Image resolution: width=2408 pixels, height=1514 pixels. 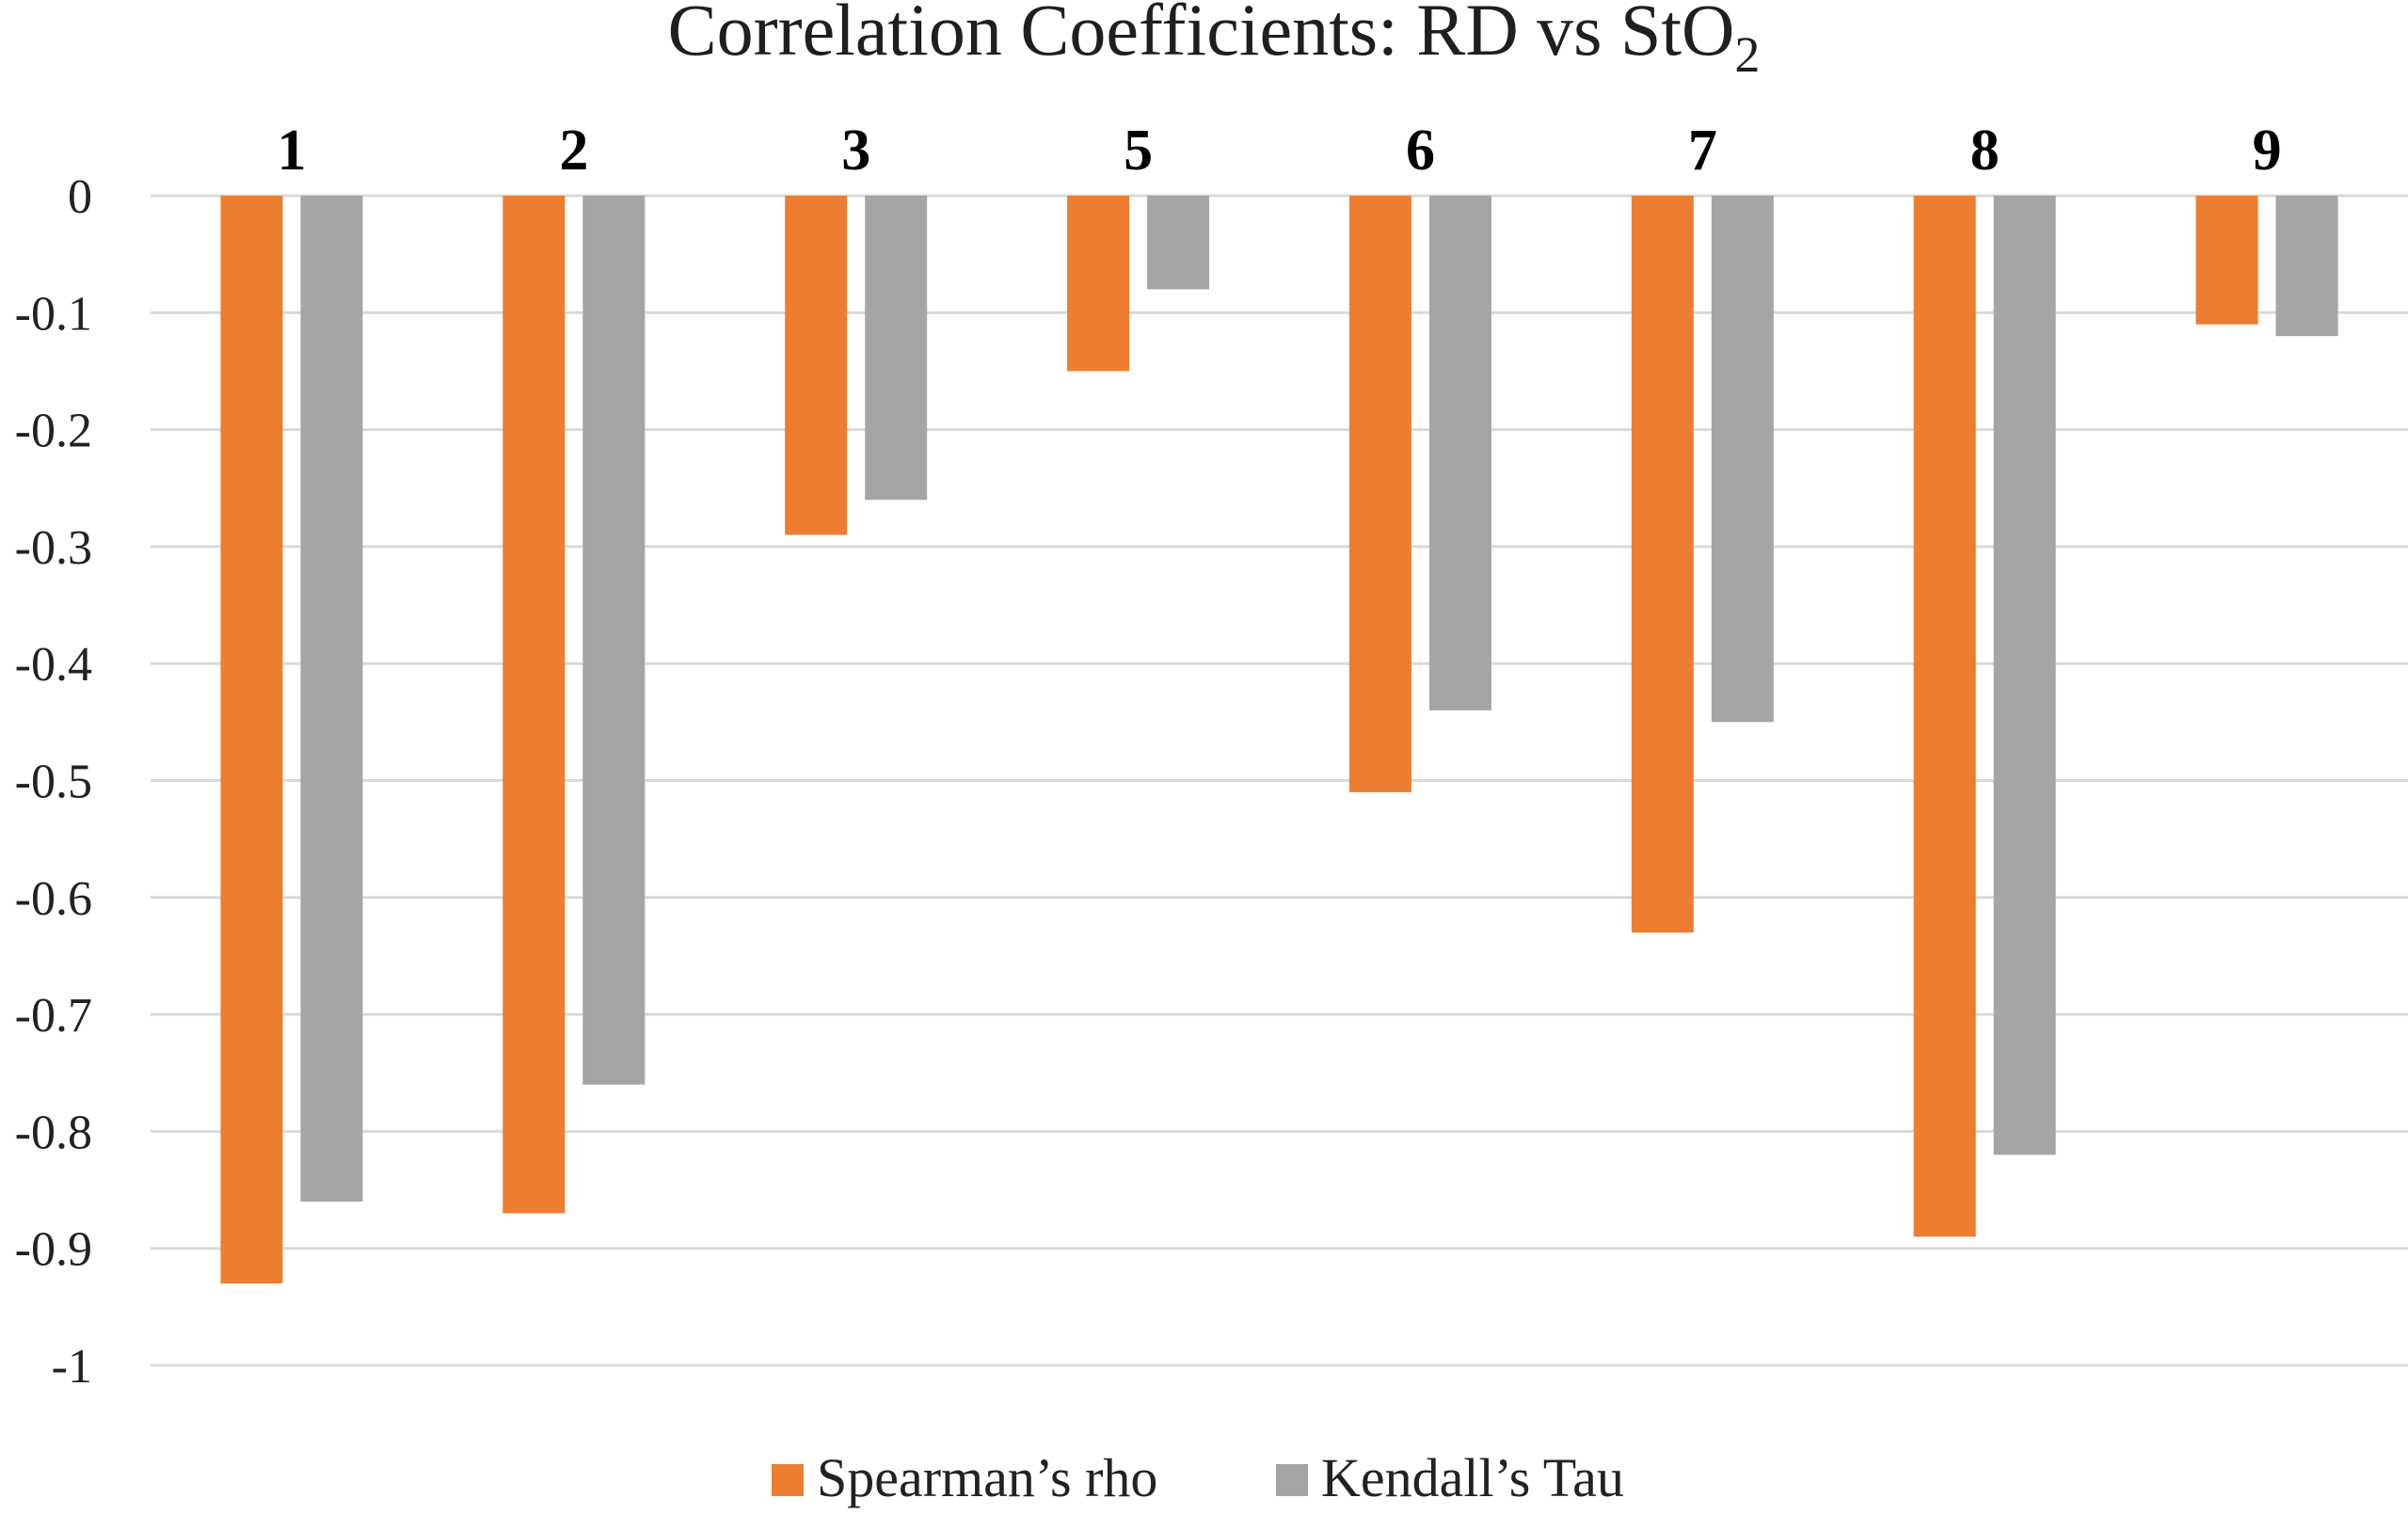 I want to click on category-label: 7, so click(x=1702, y=151).